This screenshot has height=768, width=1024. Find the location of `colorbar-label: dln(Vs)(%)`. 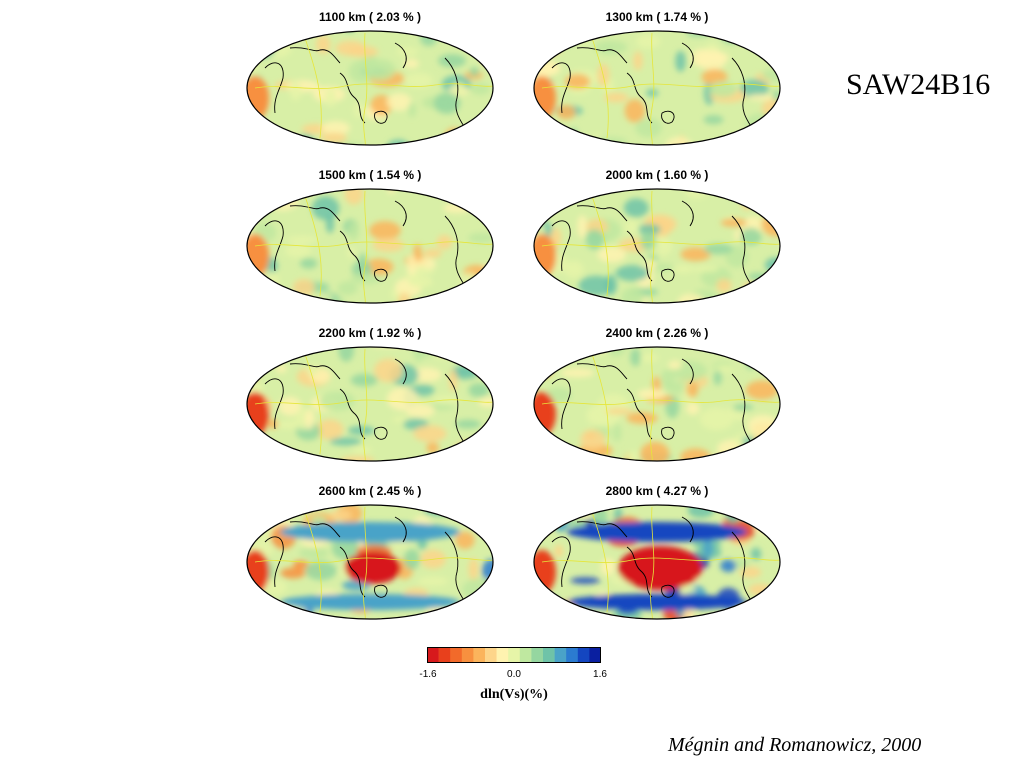

colorbar-label: dln(Vs)(%) is located at coordinates (514, 694).